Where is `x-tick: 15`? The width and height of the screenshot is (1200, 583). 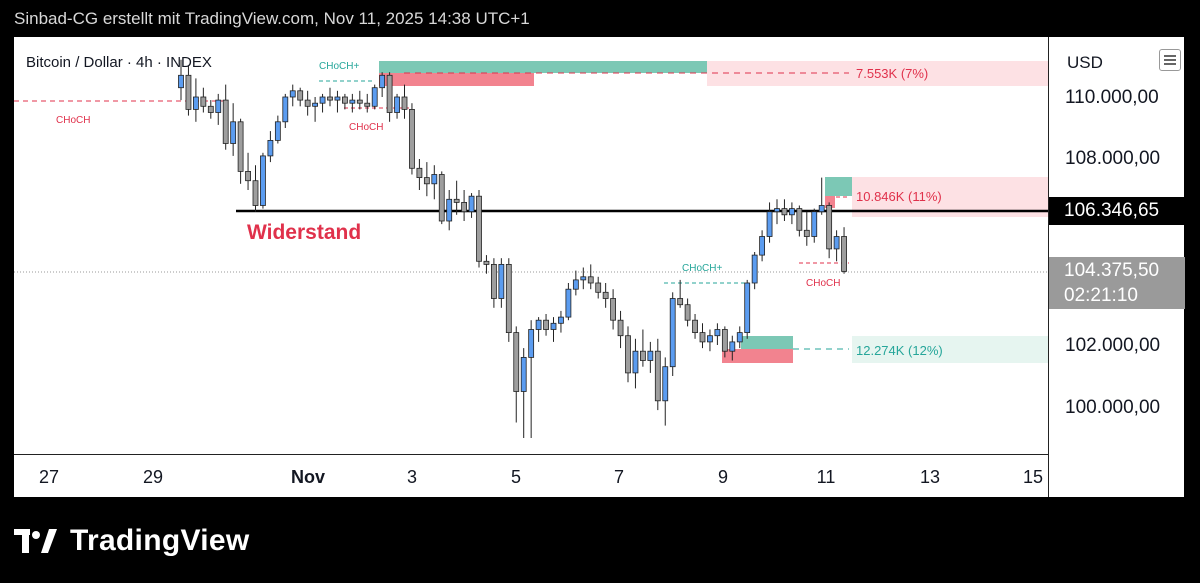 x-tick: 15 is located at coordinates (1033, 477).